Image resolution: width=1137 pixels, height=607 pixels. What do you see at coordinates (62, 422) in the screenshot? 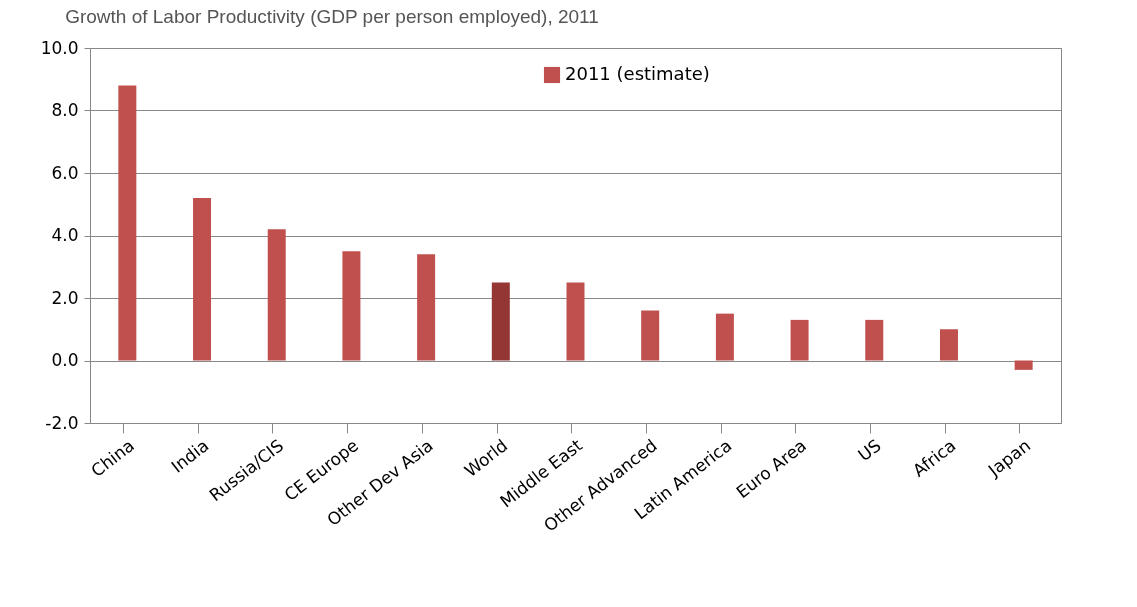
I see `y-tick-label: -2.0` at bounding box center [62, 422].